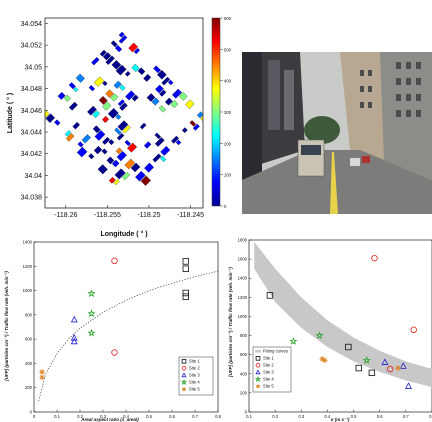 This screenshot has width=432, height=422. Describe the element at coordinates (228, 112) in the screenshot. I see `colorbar-tick-label: 300` at that location.